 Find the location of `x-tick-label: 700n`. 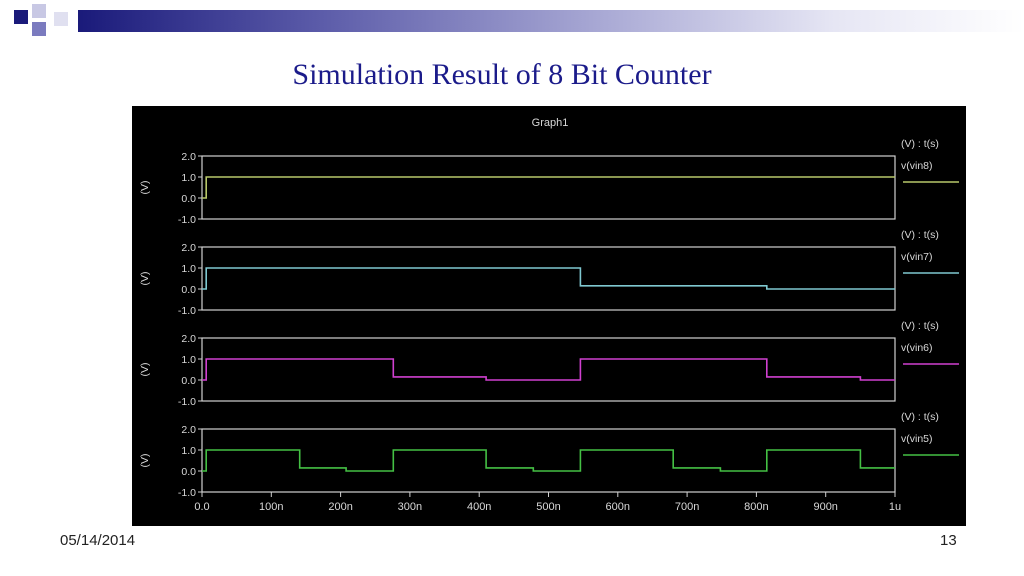

x-tick-label: 700n is located at coordinates (687, 507).